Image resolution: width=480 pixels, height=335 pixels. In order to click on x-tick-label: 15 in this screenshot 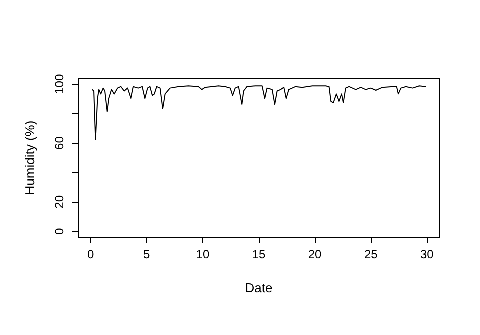, I will do `click(259, 255)`.